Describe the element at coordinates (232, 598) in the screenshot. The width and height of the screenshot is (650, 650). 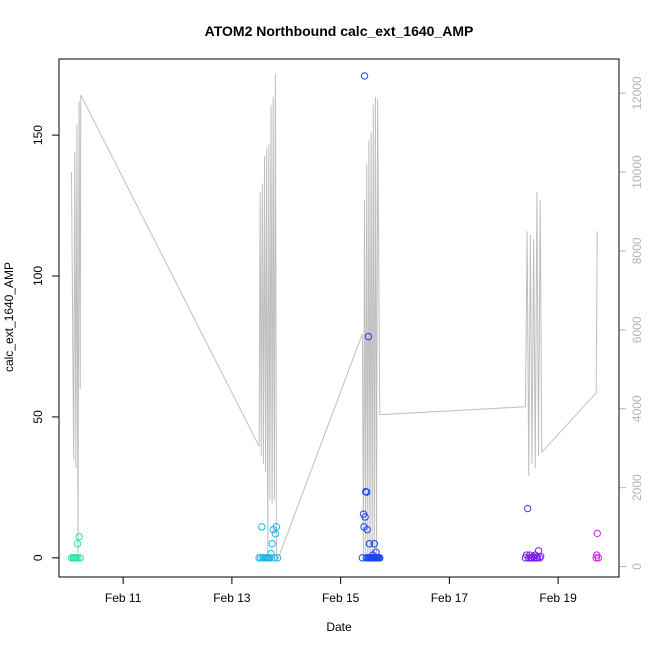
I see `x-tick-label: Feb 13` at that location.